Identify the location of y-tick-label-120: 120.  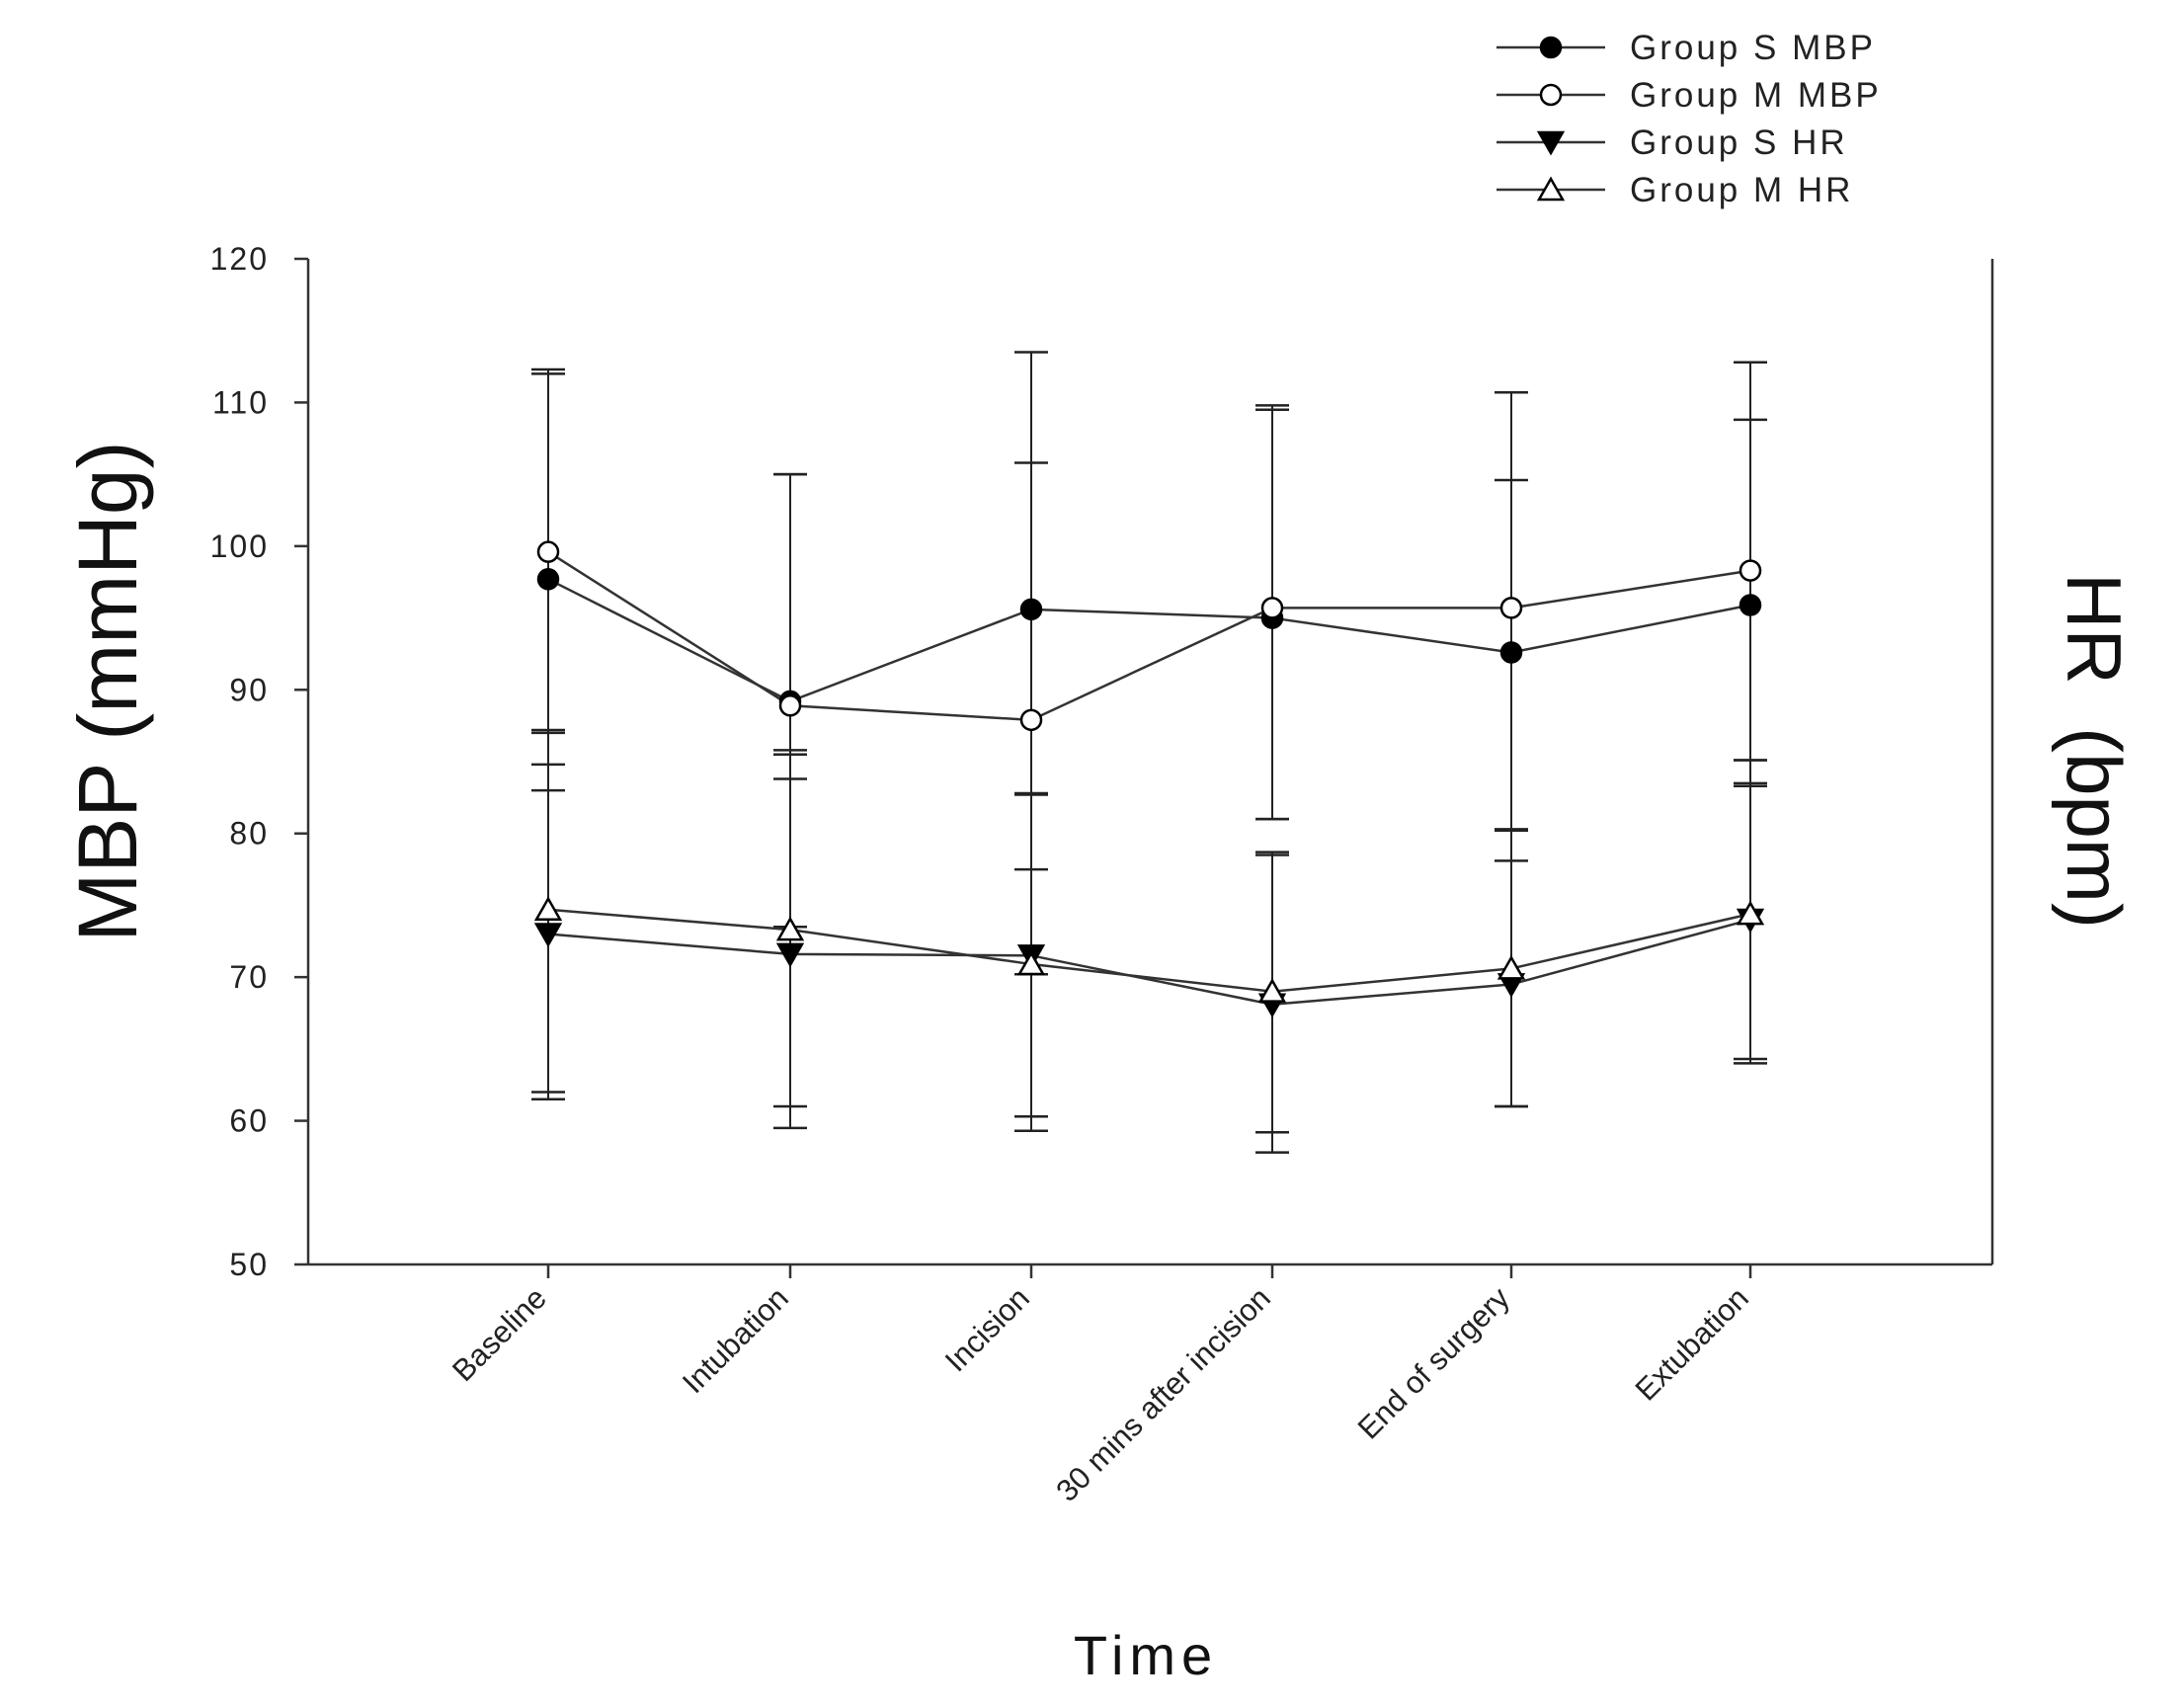
(239, 259).